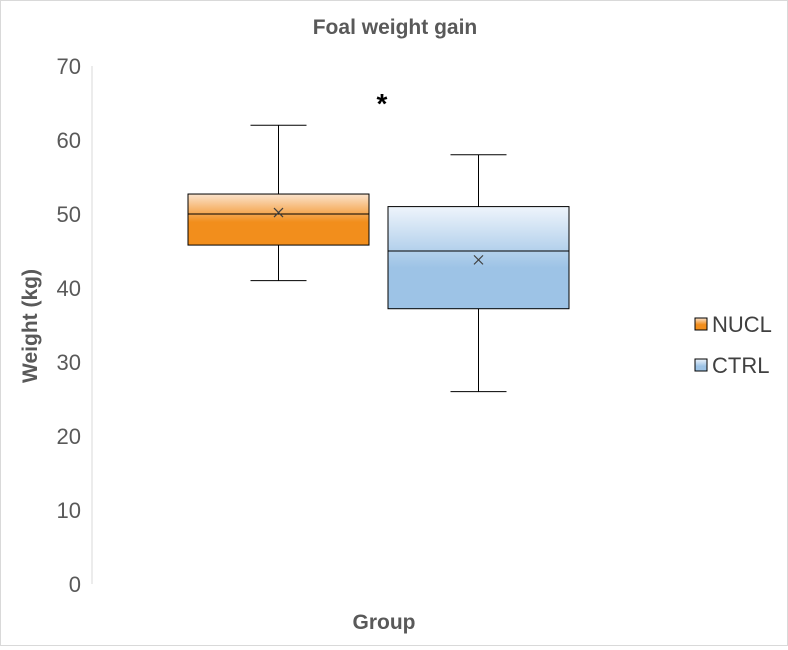 Image resolution: width=788 pixels, height=650 pixels. Describe the element at coordinates (75, 584) in the screenshot. I see `y-tick-label: 0` at that location.